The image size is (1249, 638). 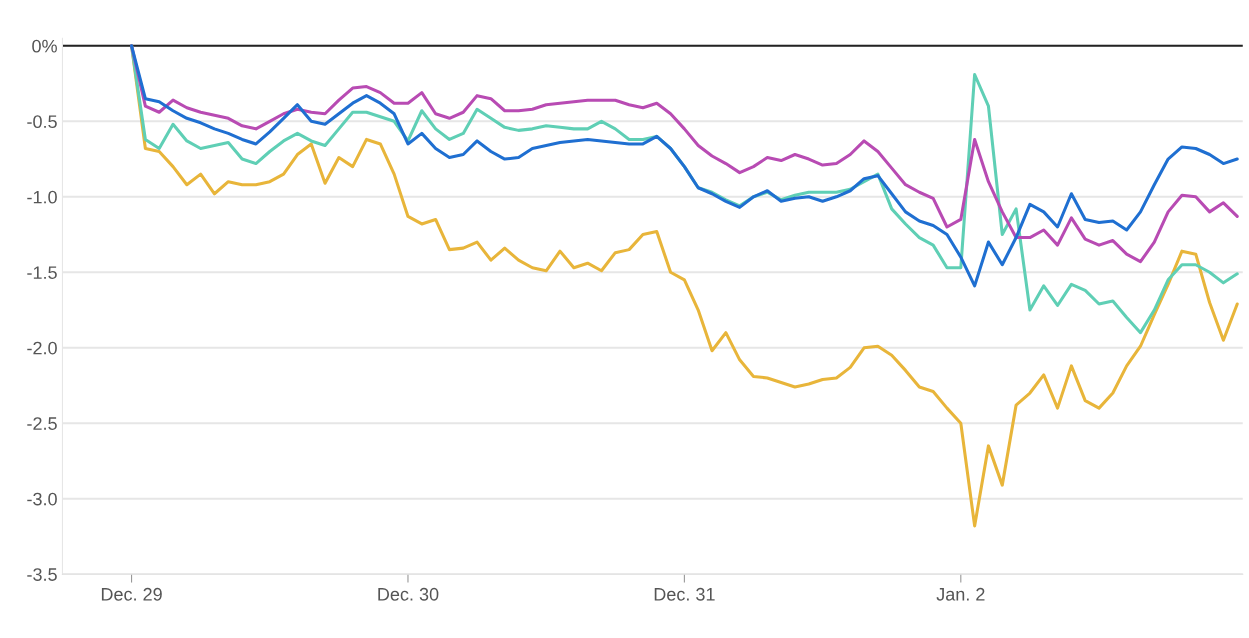 What do you see at coordinates (42, 499) in the screenshot?
I see `y-tick-label: -3.0` at bounding box center [42, 499].